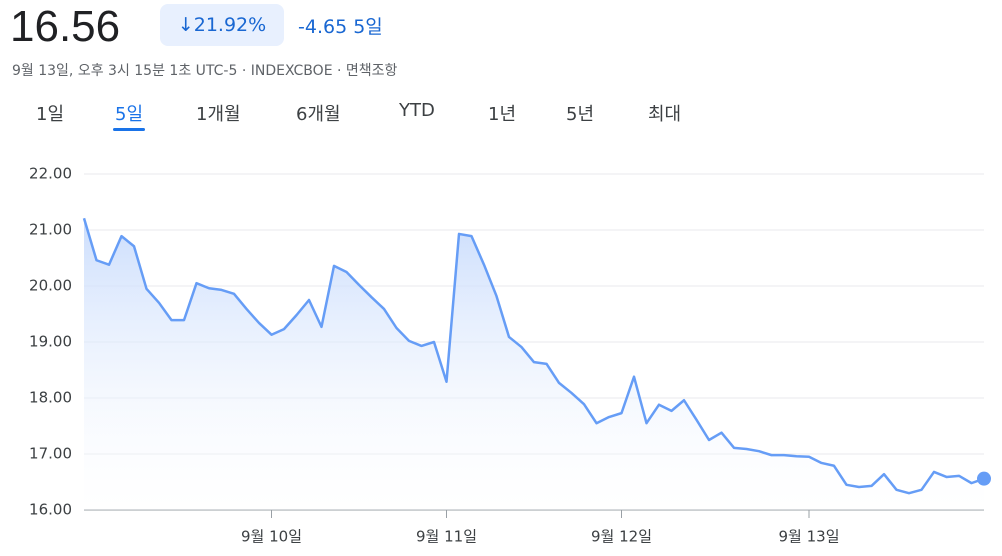 The width and height of the screenshot is (1002, 556). I want to click on range-tab: 5일, so click(129, 115).